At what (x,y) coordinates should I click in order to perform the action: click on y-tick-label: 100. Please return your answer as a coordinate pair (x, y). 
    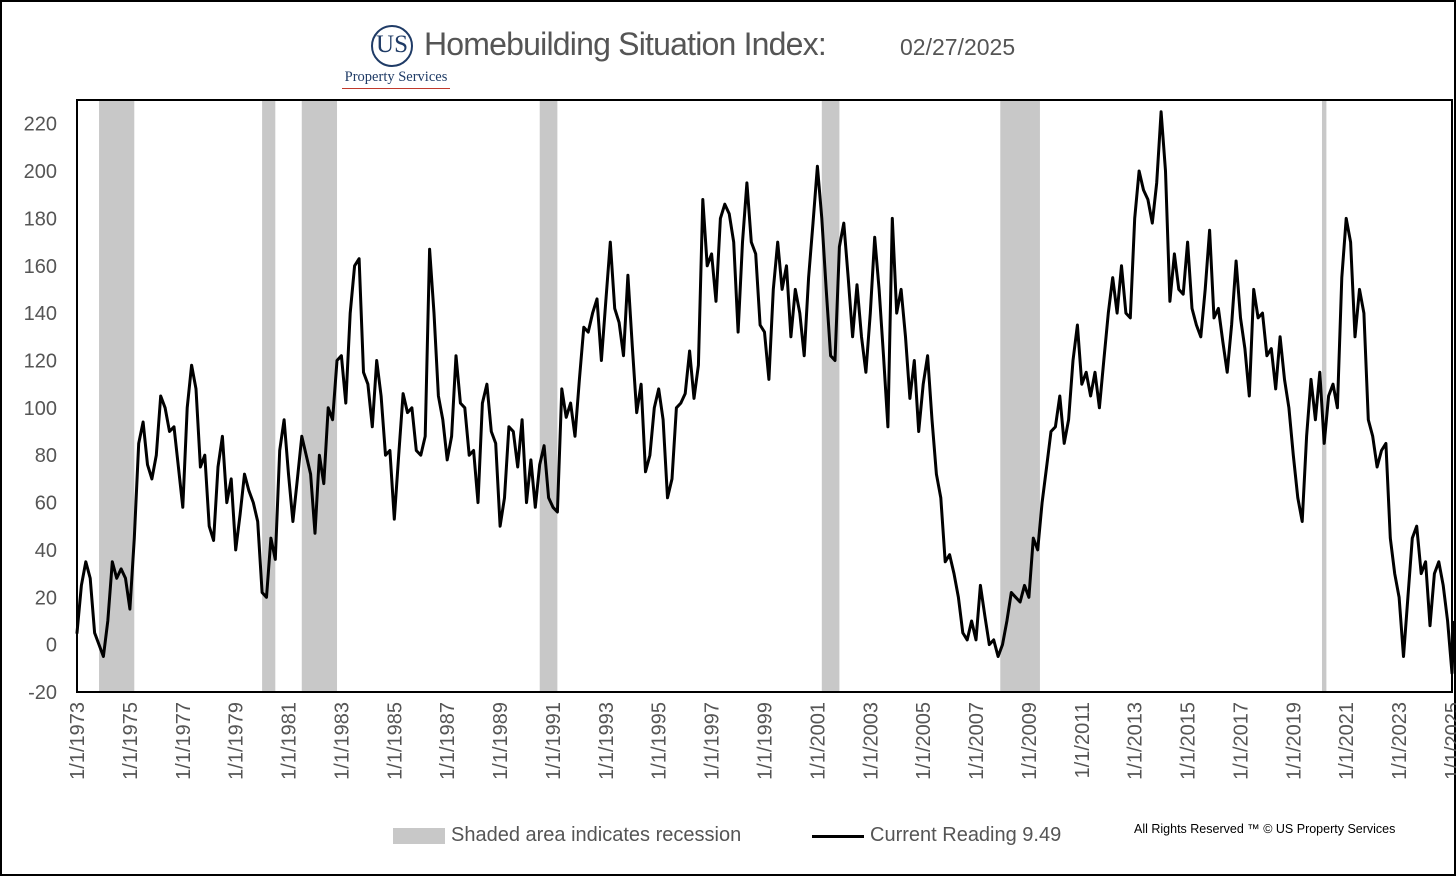
    Looking at the image, I should click on (40, 409).